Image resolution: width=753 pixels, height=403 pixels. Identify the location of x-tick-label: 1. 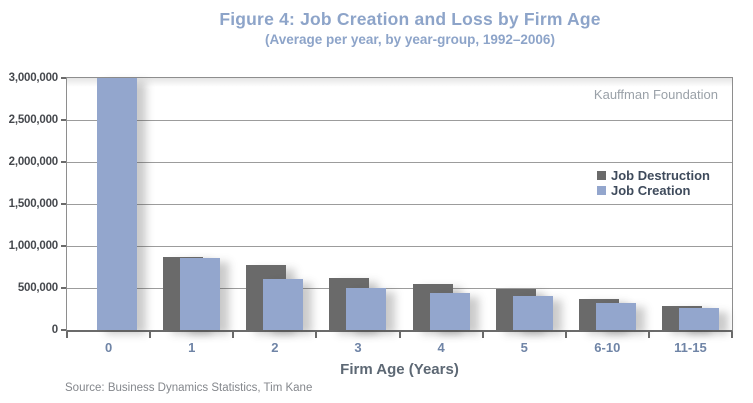
(192, 347).